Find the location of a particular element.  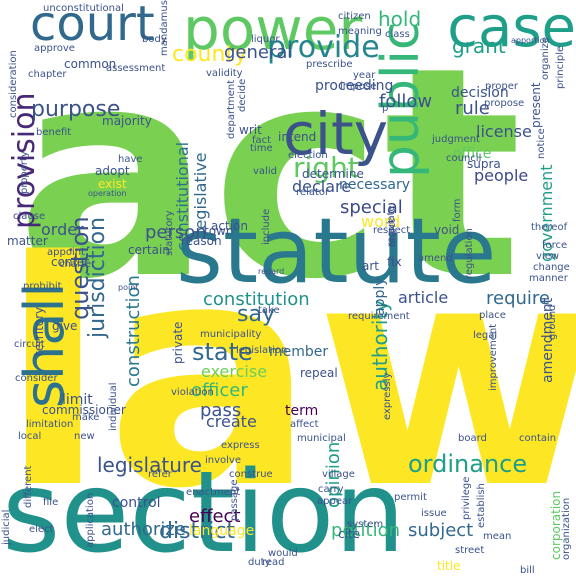

word-petition: petition is located at coordinates (366, 530).